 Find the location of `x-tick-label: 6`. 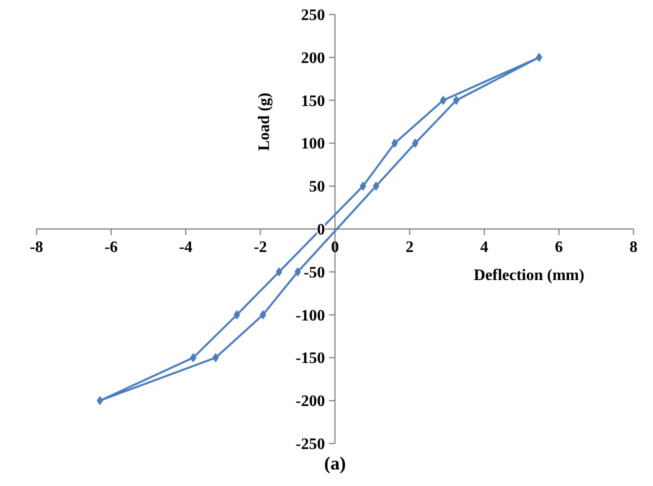

x-tick-label: 6 is located at coordinates (558, 247).